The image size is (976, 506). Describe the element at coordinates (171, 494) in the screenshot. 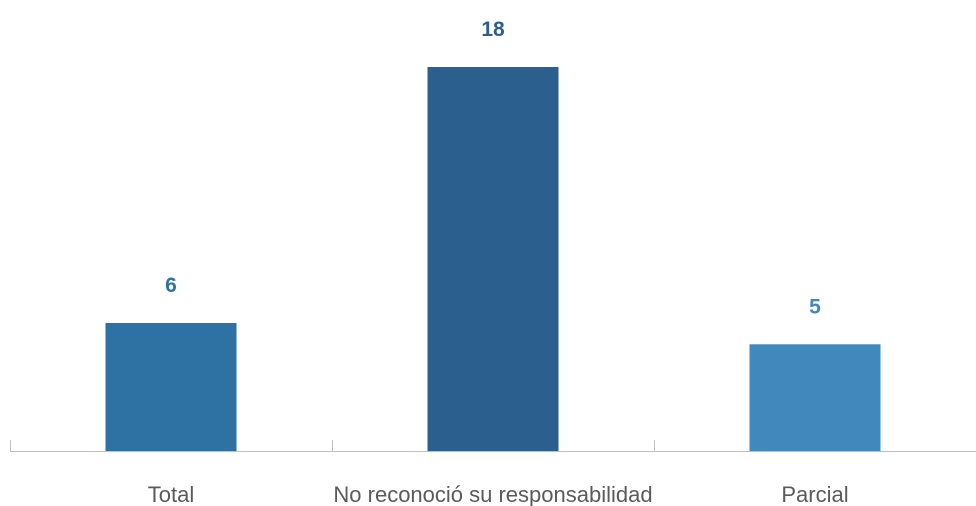

I see `category-label-0: Total` at that location.